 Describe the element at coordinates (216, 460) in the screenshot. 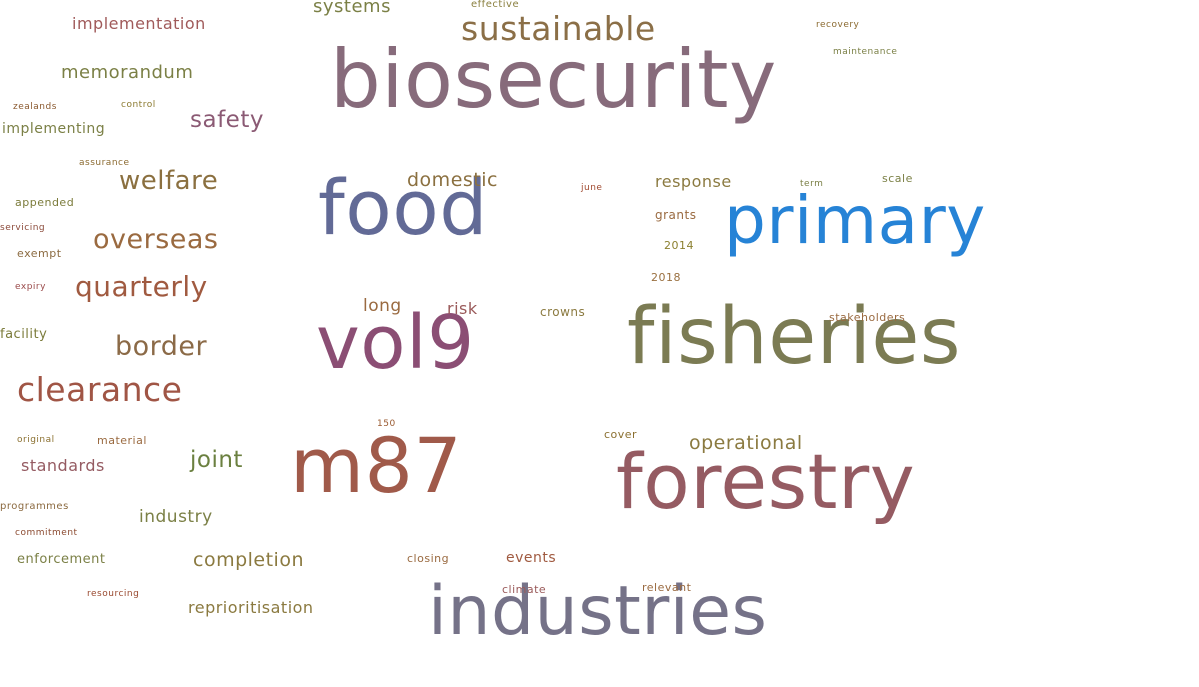

I see `word-joint: joint` at that location.